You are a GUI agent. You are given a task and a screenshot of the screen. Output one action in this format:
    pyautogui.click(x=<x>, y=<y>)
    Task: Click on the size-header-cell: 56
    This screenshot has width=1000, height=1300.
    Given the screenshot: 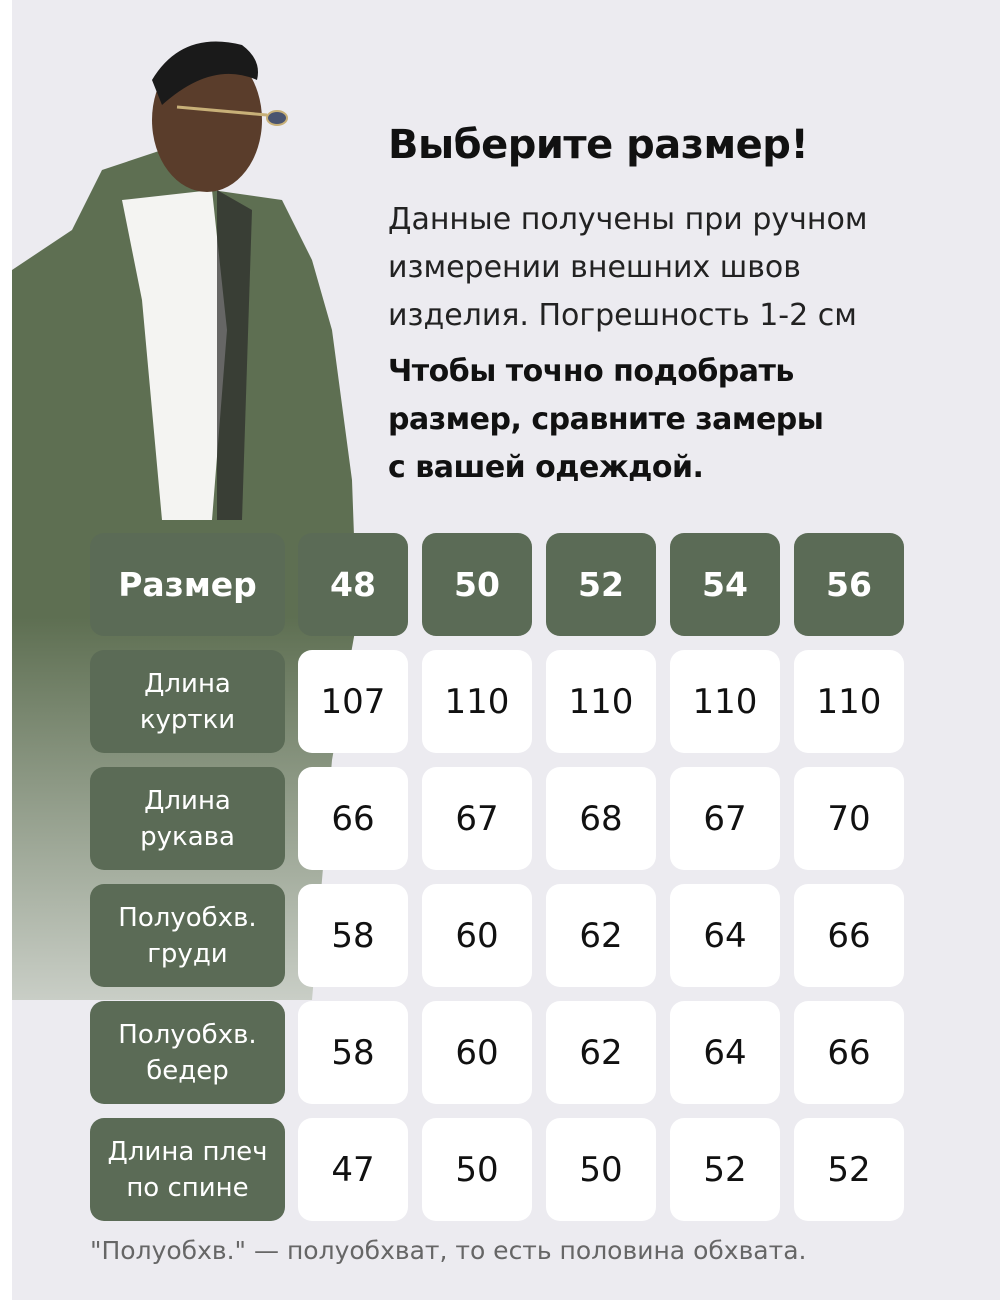 What is the action you would take?
    pyautogui.click(x=849, y=584)
    